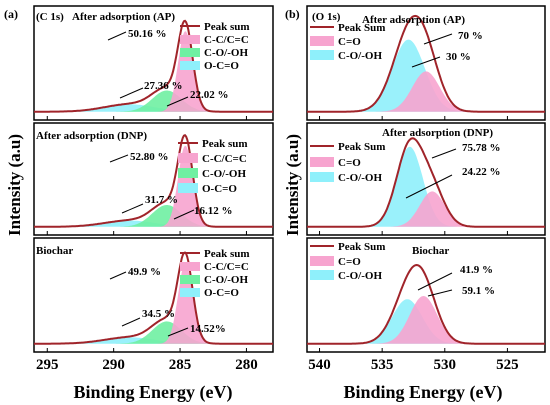 The height and width of the screenshot is (405, 550). What do you see at coordinates (481, 148) in the screenshot?
I see `annotation-co-oh-percent: 75.78 %` at bounding box center [481, 148].